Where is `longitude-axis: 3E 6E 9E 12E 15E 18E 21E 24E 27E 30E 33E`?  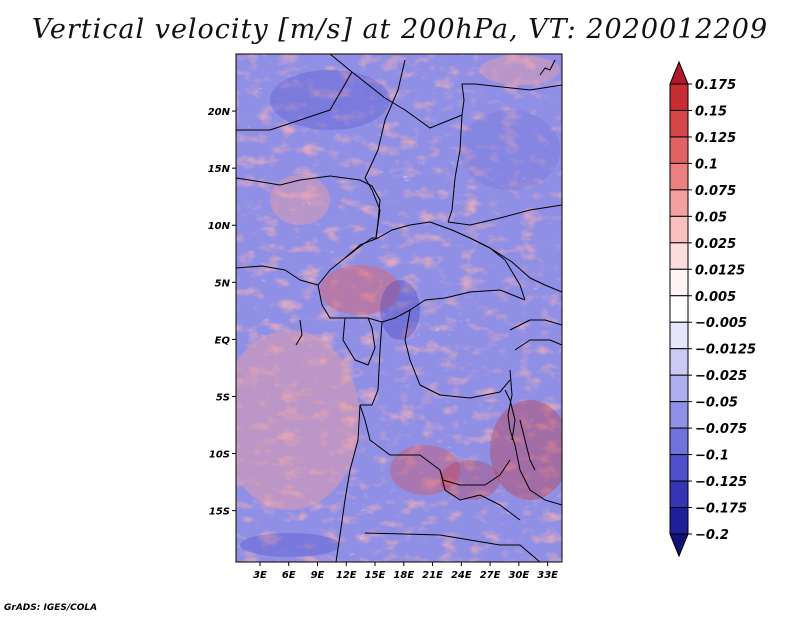 longitude-axis: 3E 6E 9E 12E 15E 18E 21E 24E 27E 30E 33E is located at coordinates (405, 571).